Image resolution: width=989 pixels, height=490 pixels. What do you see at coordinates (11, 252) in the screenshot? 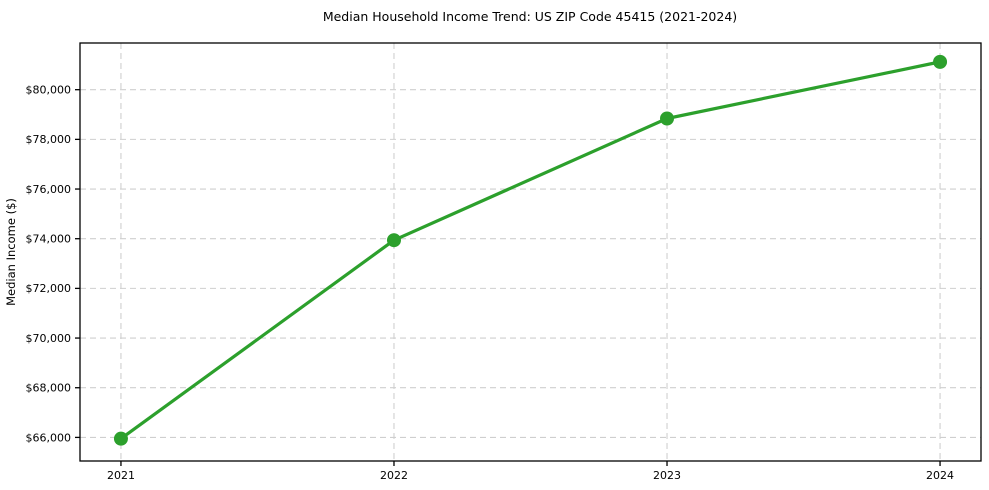
I see `y-axis-label: Median Income ($)` at bounding box center [11, 252].